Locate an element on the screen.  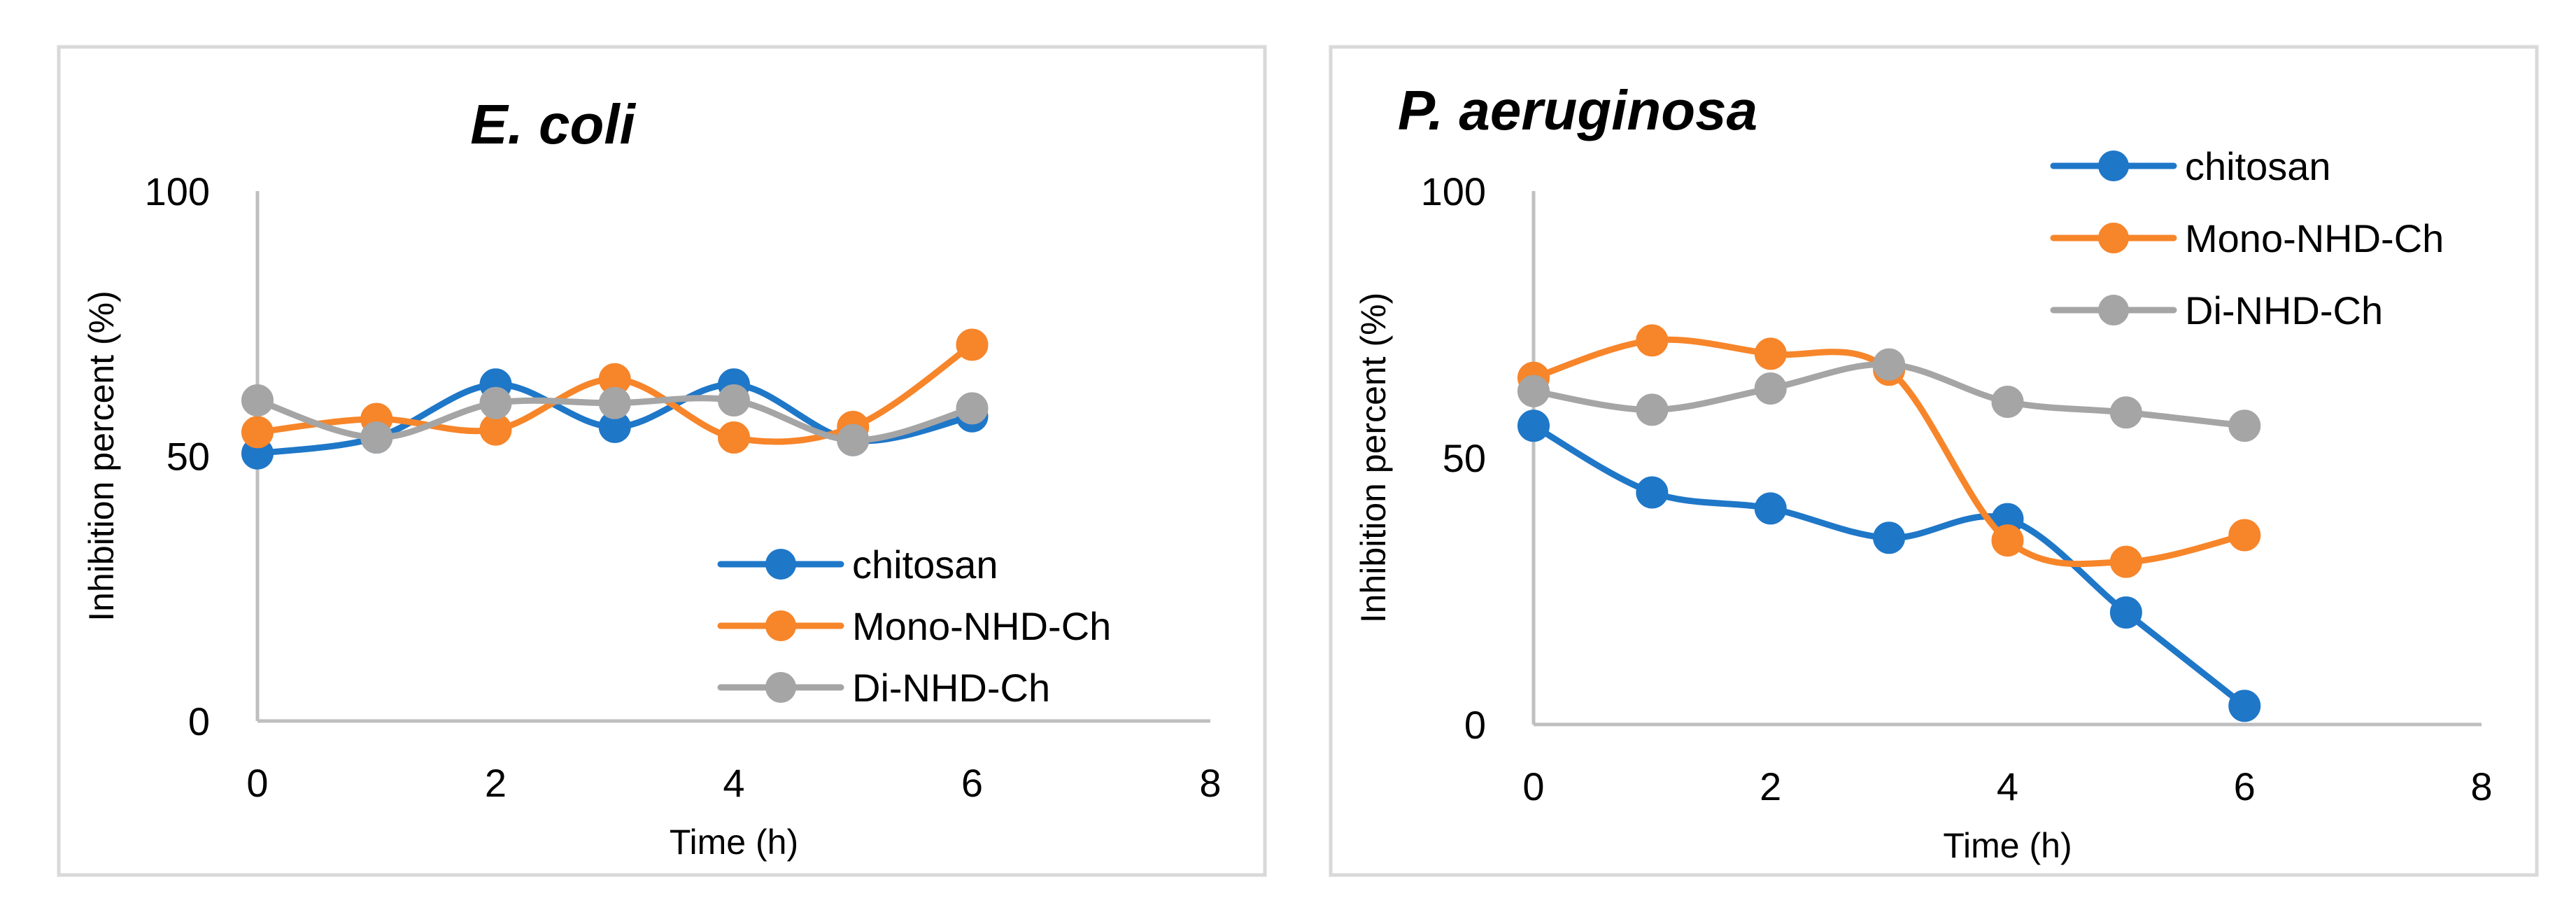
chart-title: E. coli is located at coordinates (553, 124).